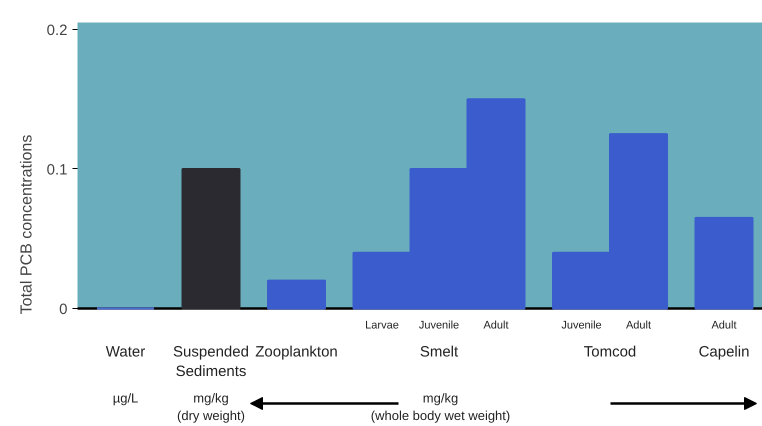  I want to click on text: Water, so click(126, 352).